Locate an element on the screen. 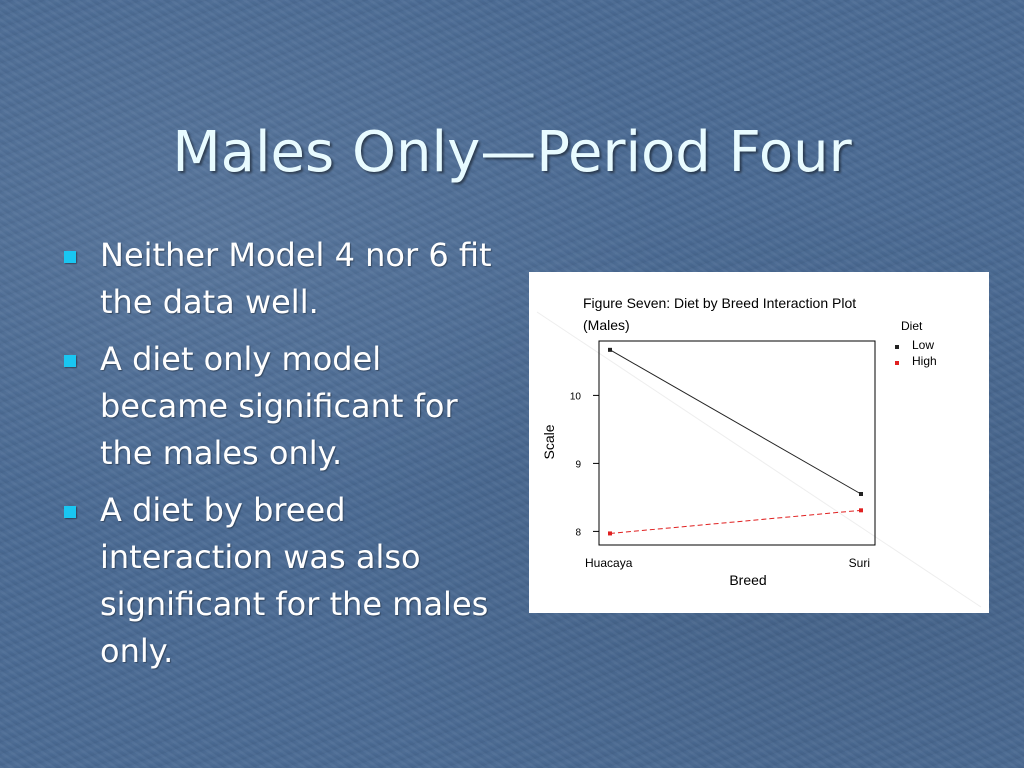 The height and width of the screenshot is (768, 1024). axis-layer: 8 9 10 Huacaya Suri is located at coordinates (720, 480).